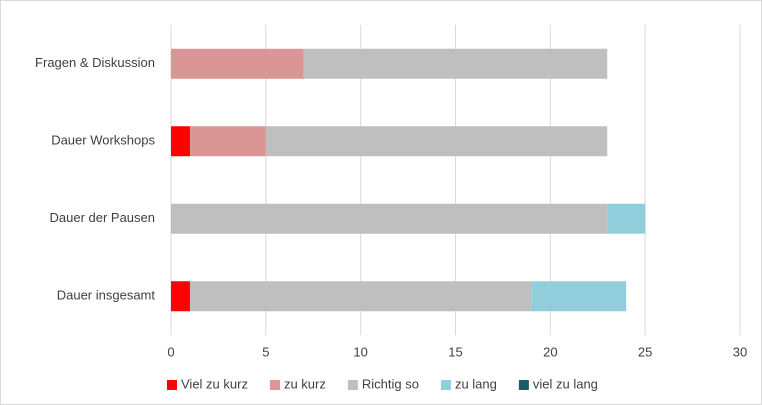 The width and height of the screenshot is (762, 405). What do you see at coordinates (740, 351) in the screenshot?
I see `x-tick-label: 30` at bounding box center [740, 351].